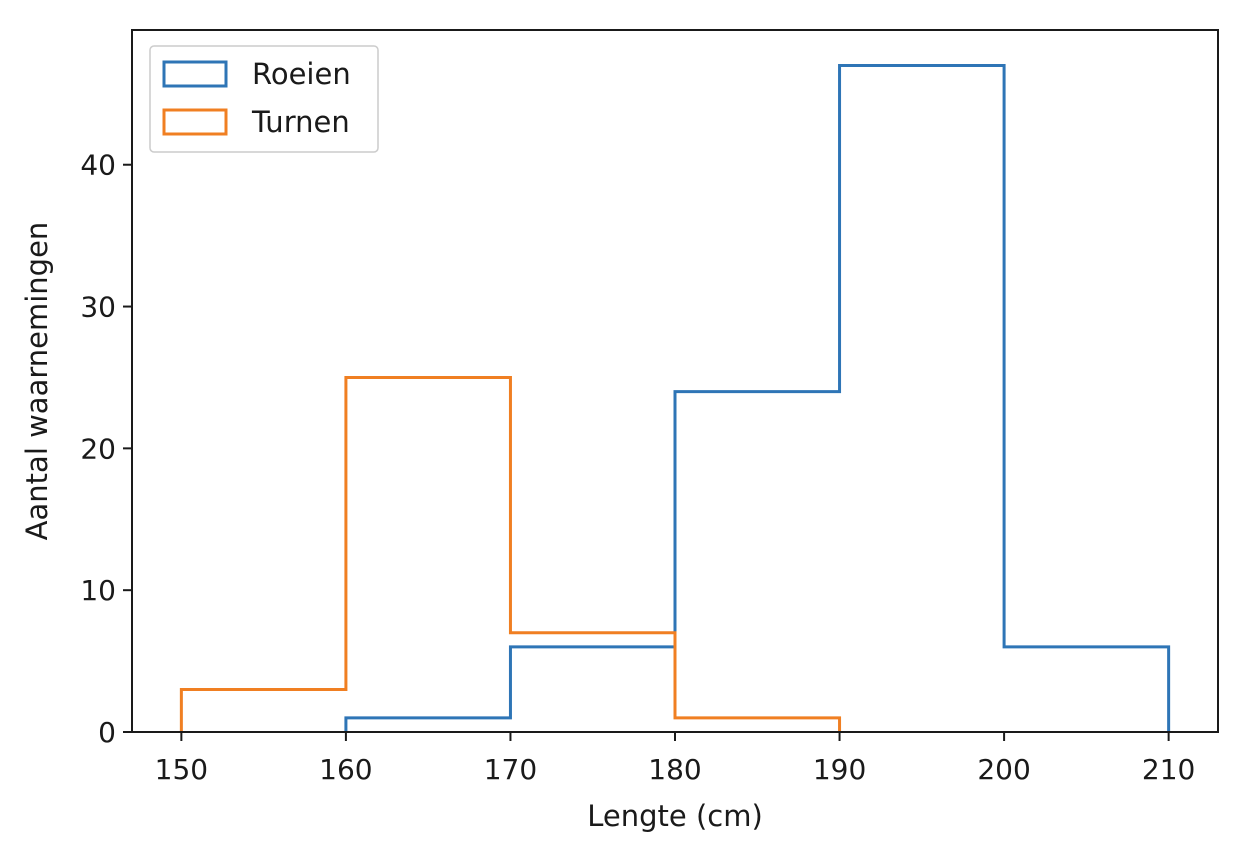 The width and height of the screenshot is (1248, 848). What do you see at coordinates (98, 590) in the screenshot?
I see `y-tick-label: 10` at bounding box center [98, 590].